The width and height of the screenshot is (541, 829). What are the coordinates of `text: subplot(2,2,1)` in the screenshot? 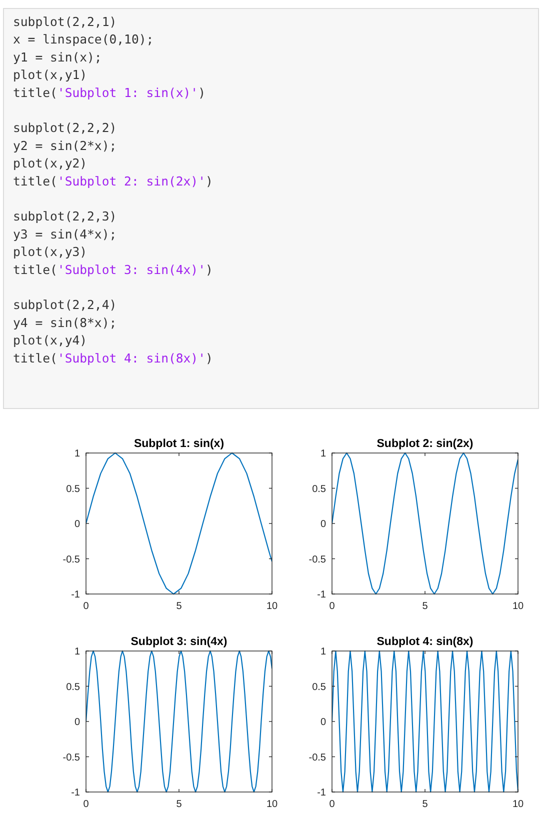 It's located at (65, 22).